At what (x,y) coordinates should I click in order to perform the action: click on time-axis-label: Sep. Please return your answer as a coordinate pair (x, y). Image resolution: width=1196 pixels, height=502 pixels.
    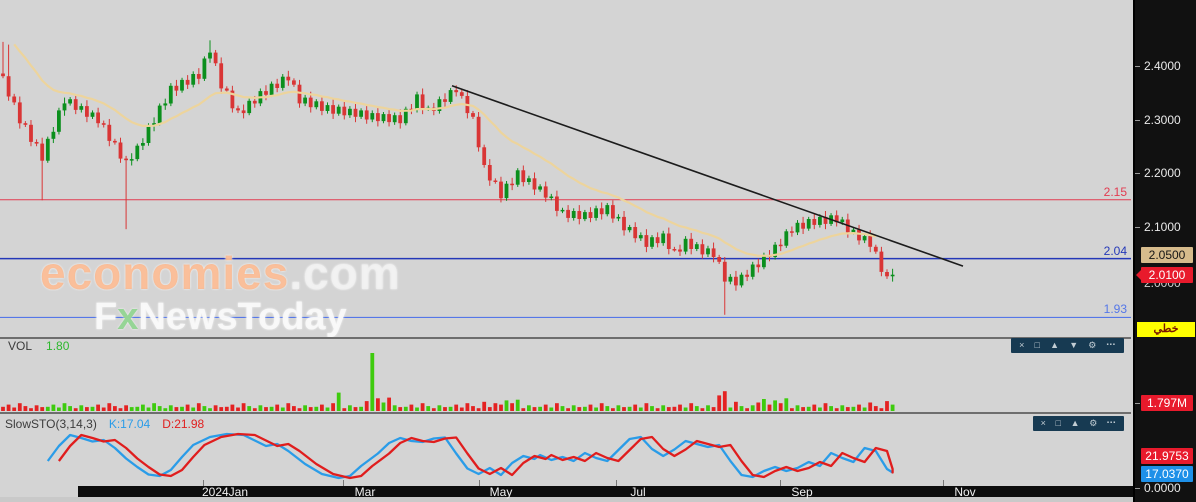
    Looking at the image, I should click on (802, 492).